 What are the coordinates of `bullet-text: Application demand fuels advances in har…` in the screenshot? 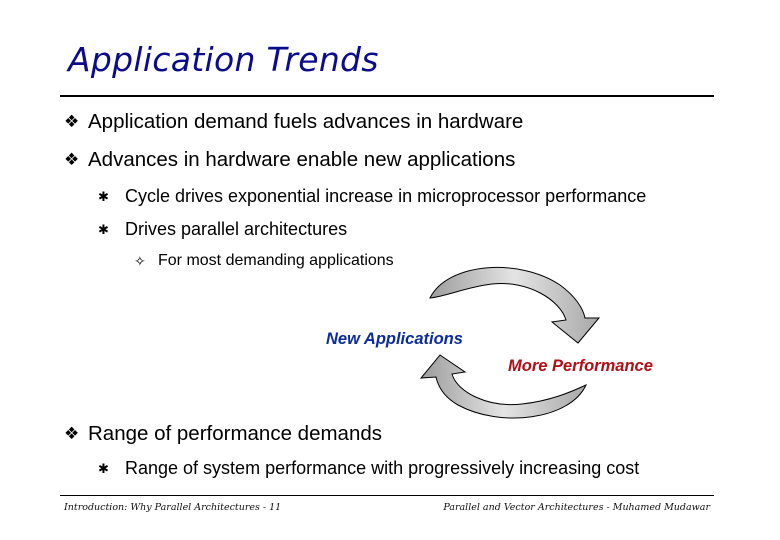 It's located at (306, 121).